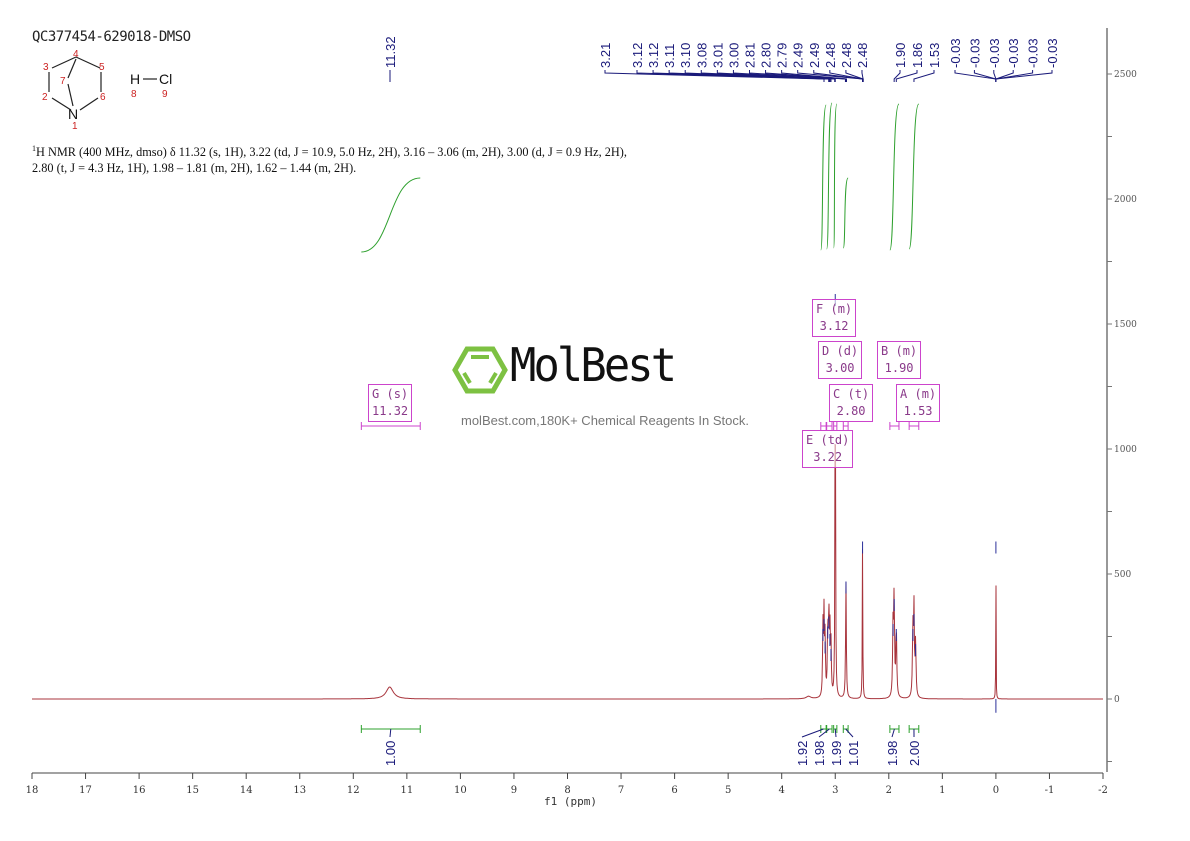 This screenshot has width=1190, height=841. What do you see at coordinates (1125, 325) in the screenshot?
I see `y-tick-label: 1500` at bounding box center [1125, 325].